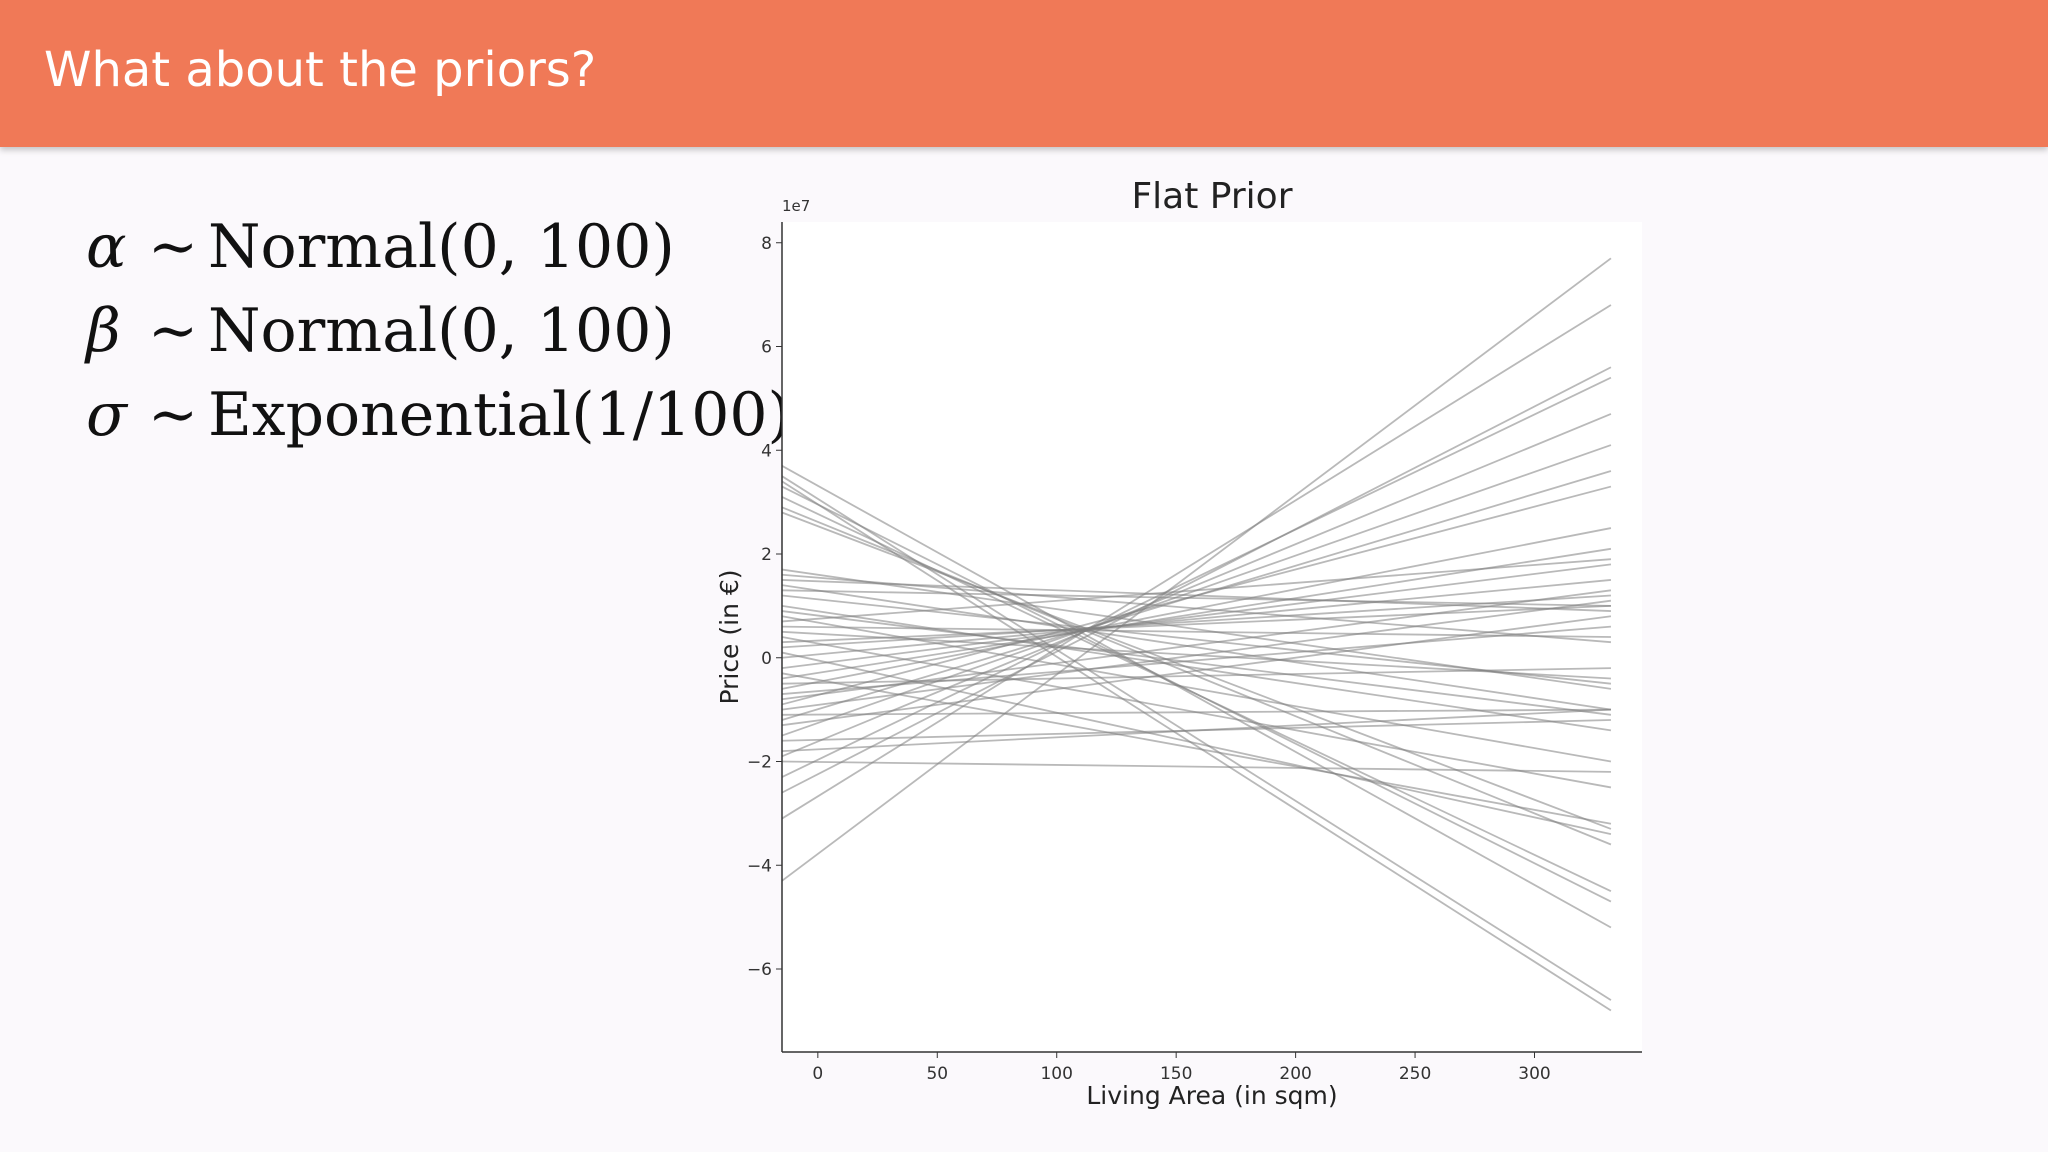 The width and height of the screenshot is (2048, 1152). I want to click on x-tick-label: 100, so click(1056, 1074).